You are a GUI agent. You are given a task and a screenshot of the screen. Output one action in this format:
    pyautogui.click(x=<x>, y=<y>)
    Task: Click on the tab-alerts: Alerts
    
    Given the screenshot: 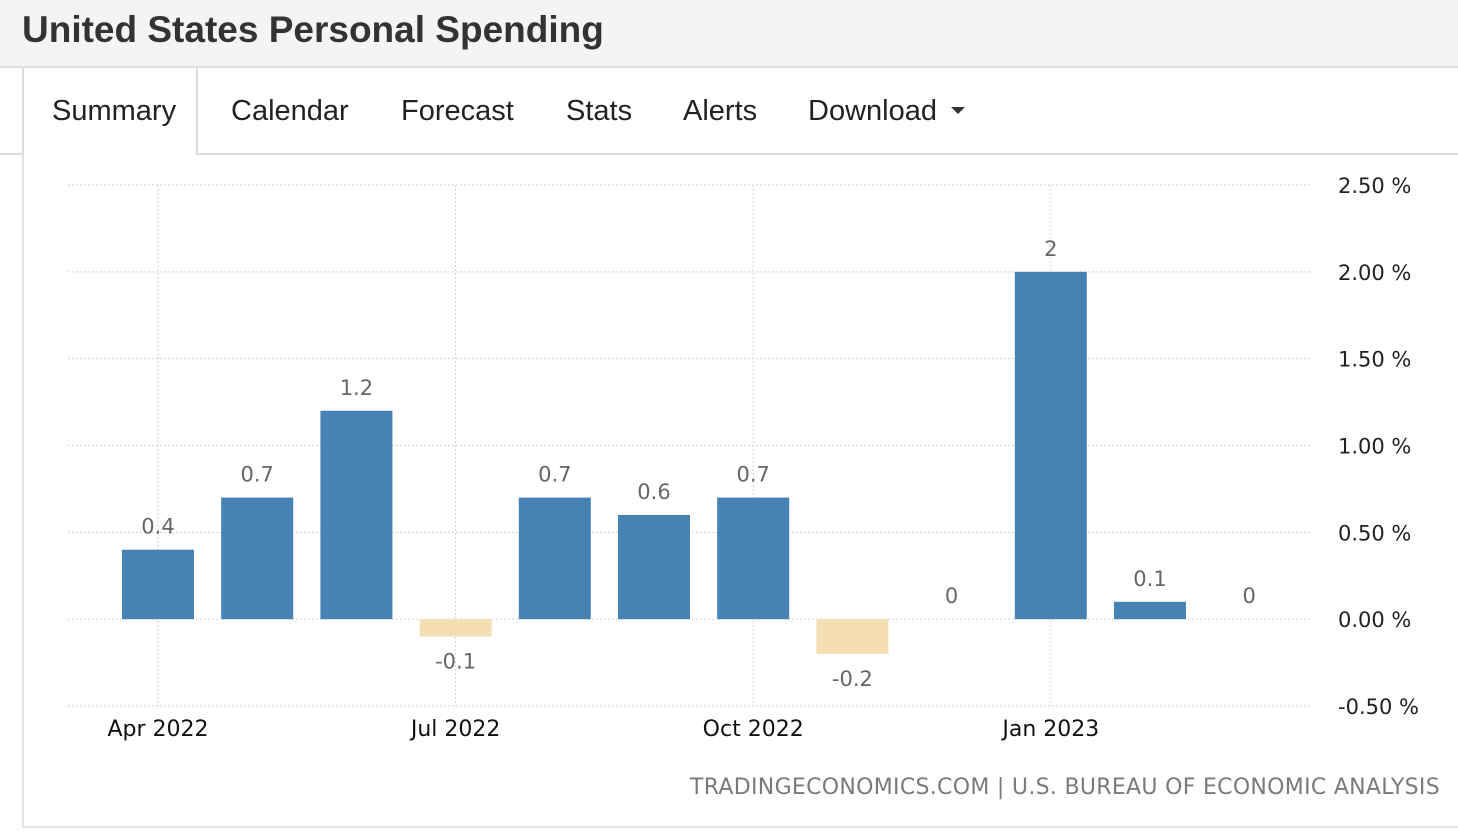 What is the action you would take?
    pyautogui.click(x=720, y=110)
    